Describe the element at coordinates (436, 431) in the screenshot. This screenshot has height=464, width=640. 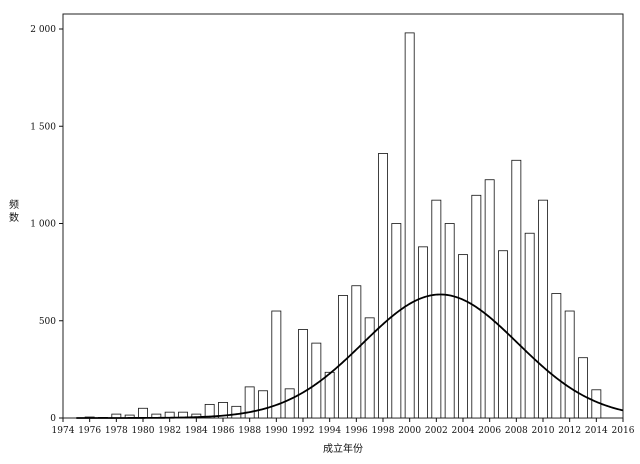
I see `x-tick-label-2002: 2002` at that location.